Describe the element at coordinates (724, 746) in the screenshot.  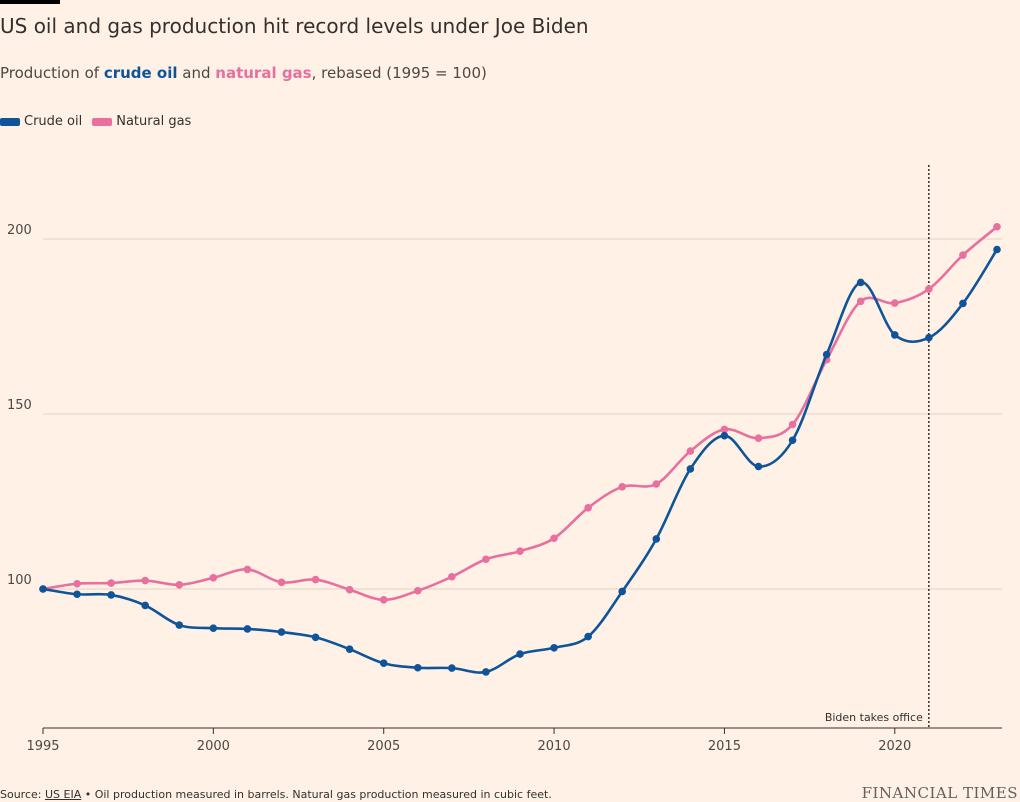
I see `x-tick-label-2015: 2015` at that location.